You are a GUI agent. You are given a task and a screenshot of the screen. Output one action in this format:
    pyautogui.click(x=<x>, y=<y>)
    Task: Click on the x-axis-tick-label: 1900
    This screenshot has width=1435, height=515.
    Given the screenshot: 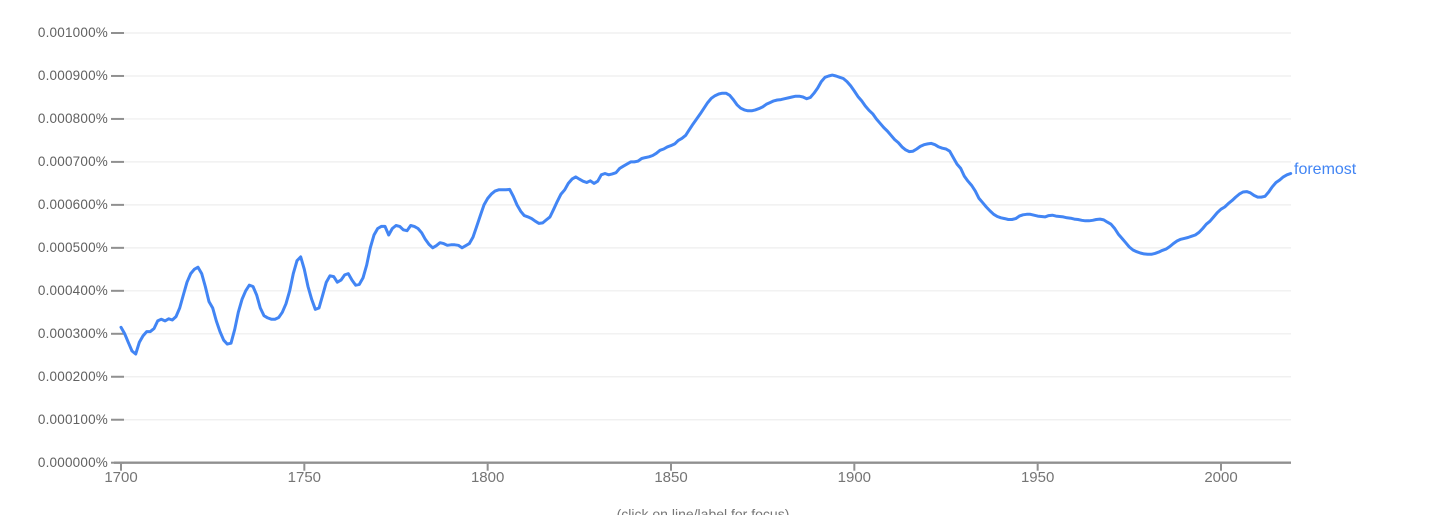 What is the action you would take?
    pyautogui.click(x=854, y=477)
    